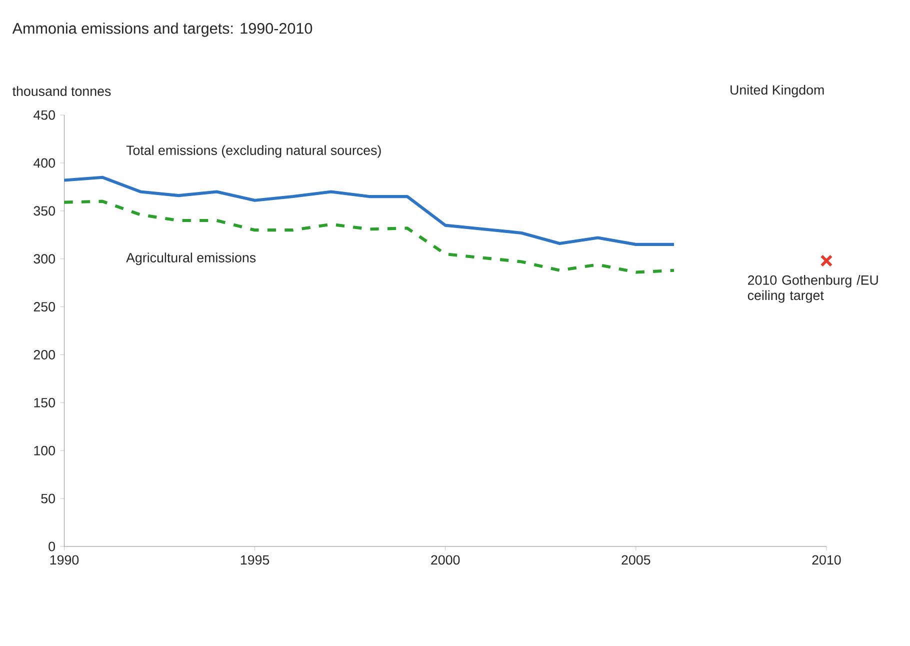 This screenshot has height=646, width=910. I want to click on x-tick-label: 1995, so click(255, 560).